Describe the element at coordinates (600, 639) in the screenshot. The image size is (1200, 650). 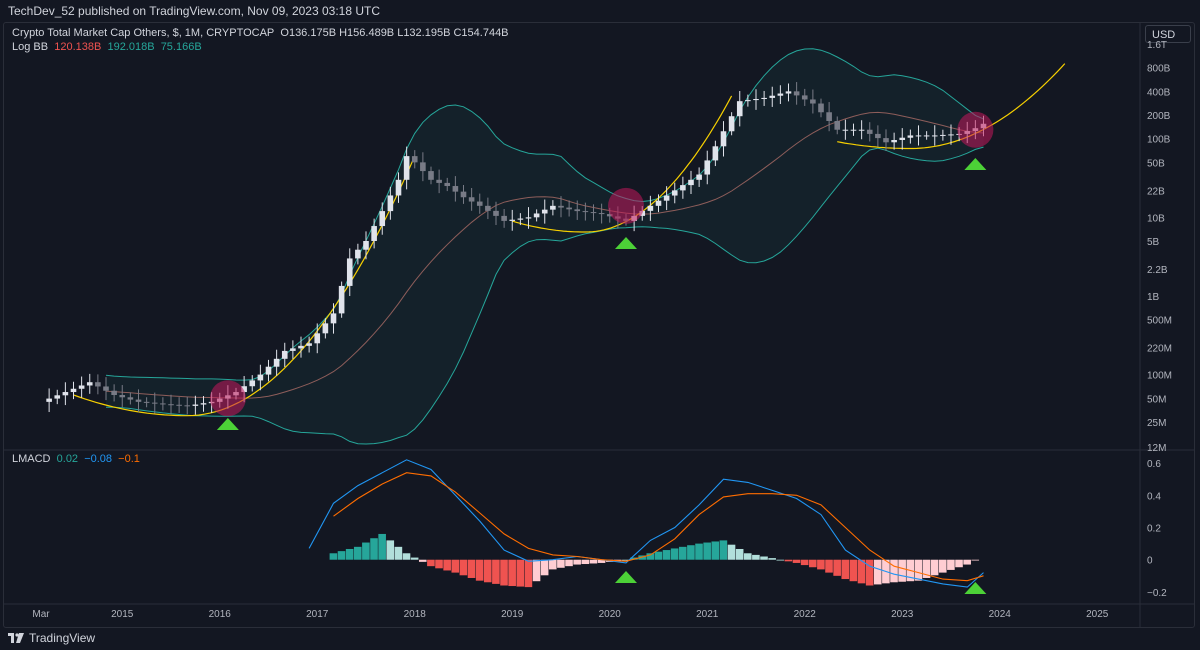
I see `footer: TradingView` at that location.